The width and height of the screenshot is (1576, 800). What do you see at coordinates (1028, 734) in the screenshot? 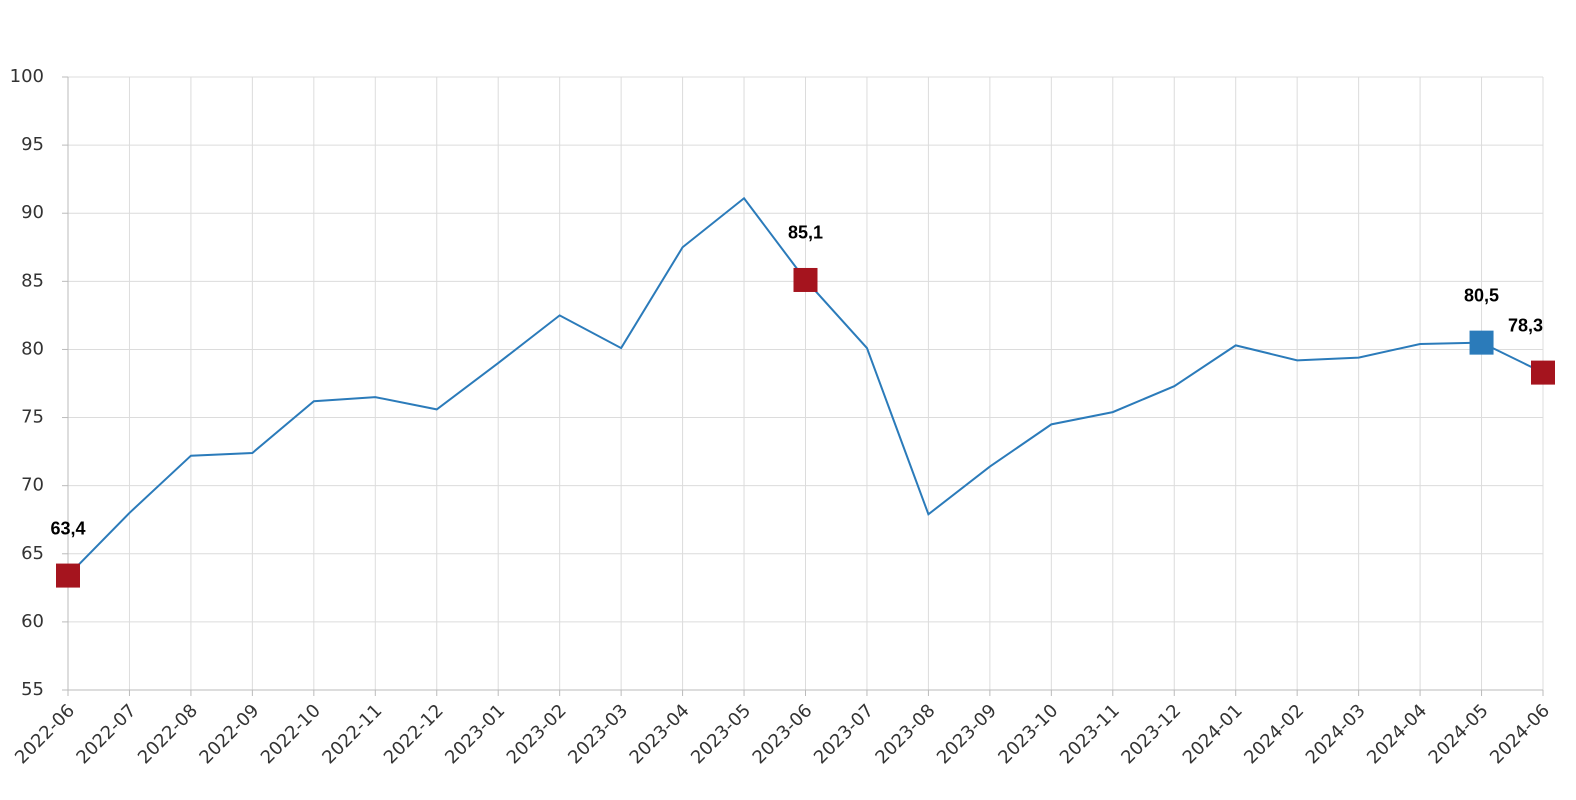
I see `x-tick-label: 2023-10` at bounding box center [1028, 734].